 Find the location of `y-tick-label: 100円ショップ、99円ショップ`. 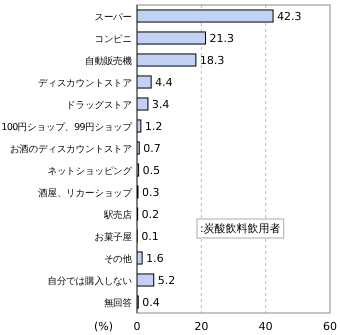

y-tick-label: 100円ショップ、99円ショップ is located at coordinates (67, 127).